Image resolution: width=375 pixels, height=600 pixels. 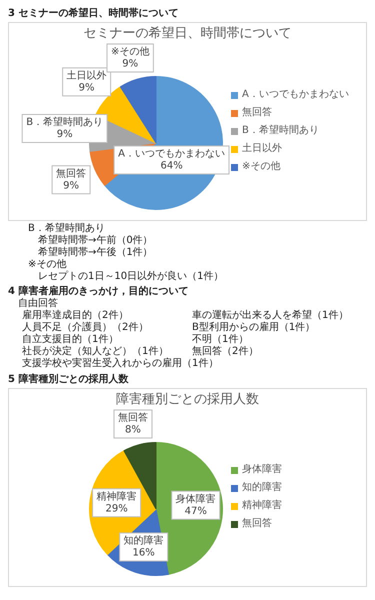 What do you see at coordinates (95, 253) in the screenshot?
I see `text: 希望時間帯→午後（1件）` at bounding box center [95, 253].